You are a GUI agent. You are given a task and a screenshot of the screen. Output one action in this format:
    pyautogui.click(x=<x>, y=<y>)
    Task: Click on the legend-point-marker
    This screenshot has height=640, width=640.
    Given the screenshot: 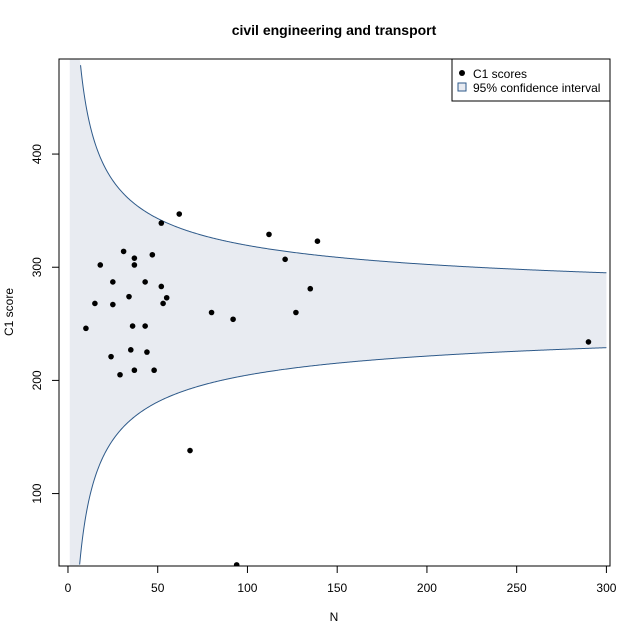 What is the action you would take?
    pyautogui.click(x=462, y=73)
    